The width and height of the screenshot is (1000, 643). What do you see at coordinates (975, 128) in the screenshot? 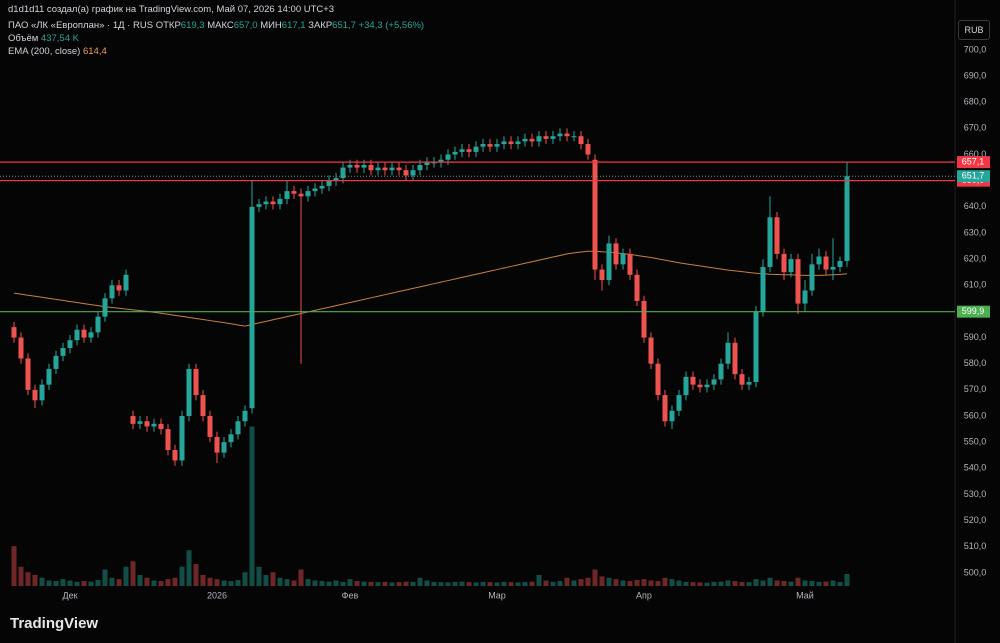
I see `y-tick-label: 670,0` at bounding box center [975, 128].